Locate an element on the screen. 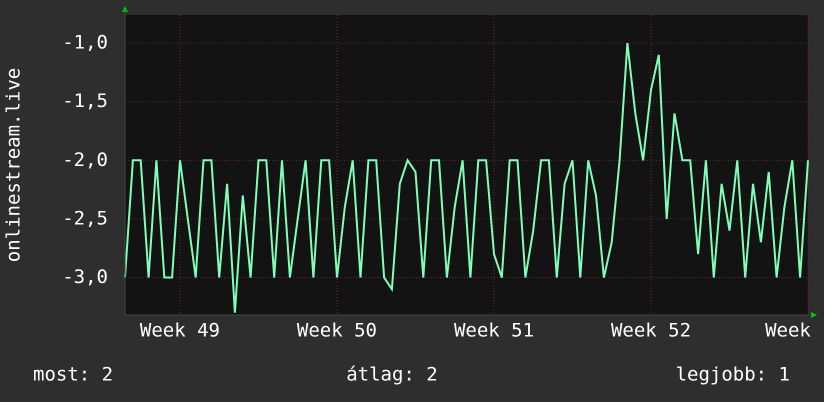 This screenshot has height=402, width=824. footer-average: átlag: 2 is located at coordinates (392, 375).